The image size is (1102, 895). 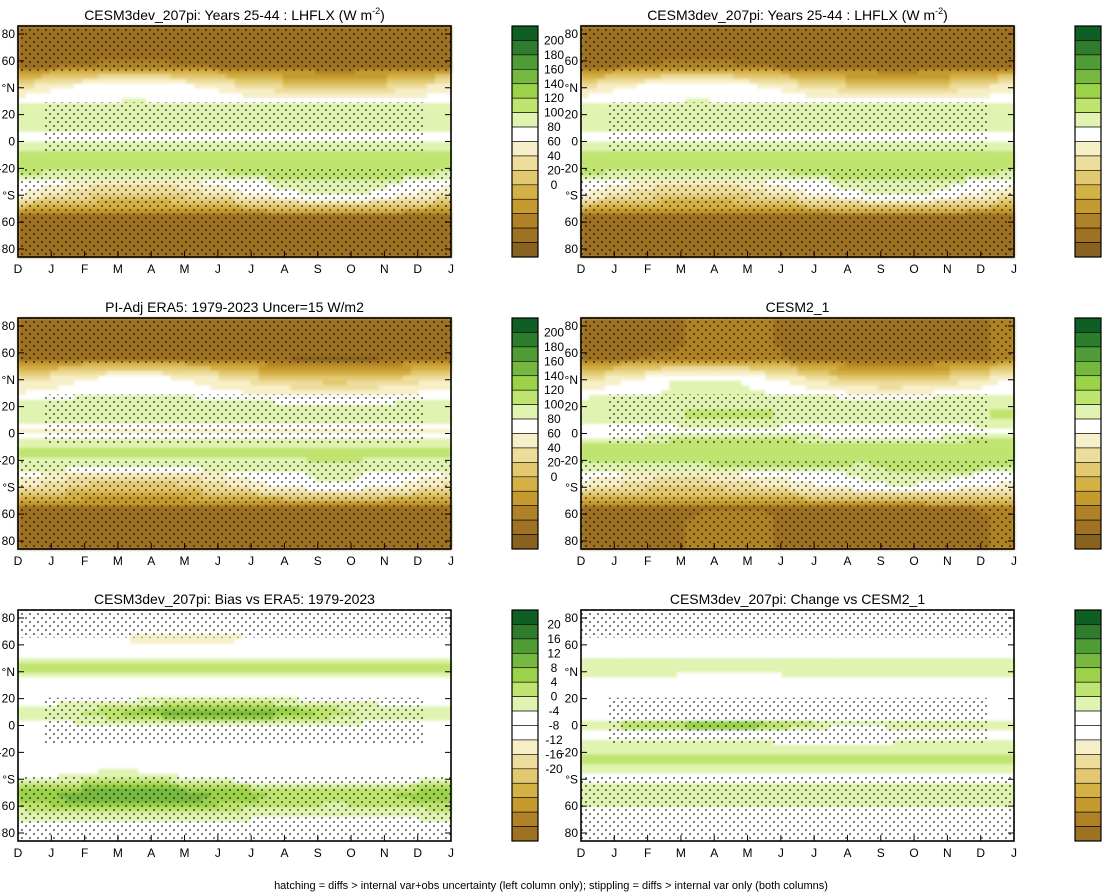 What do you see at coordinates (84, 269) in the screenshot?
I see `x-tick-label: F` at bounding box center [84, 269].